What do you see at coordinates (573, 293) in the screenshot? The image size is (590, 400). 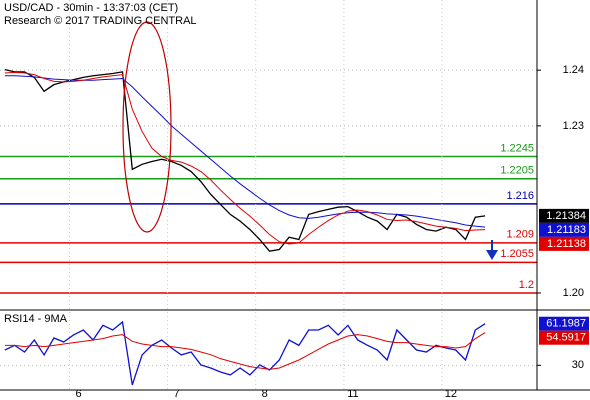 I see `y-tick-label: 1.20` at bounding box center [573, 293].